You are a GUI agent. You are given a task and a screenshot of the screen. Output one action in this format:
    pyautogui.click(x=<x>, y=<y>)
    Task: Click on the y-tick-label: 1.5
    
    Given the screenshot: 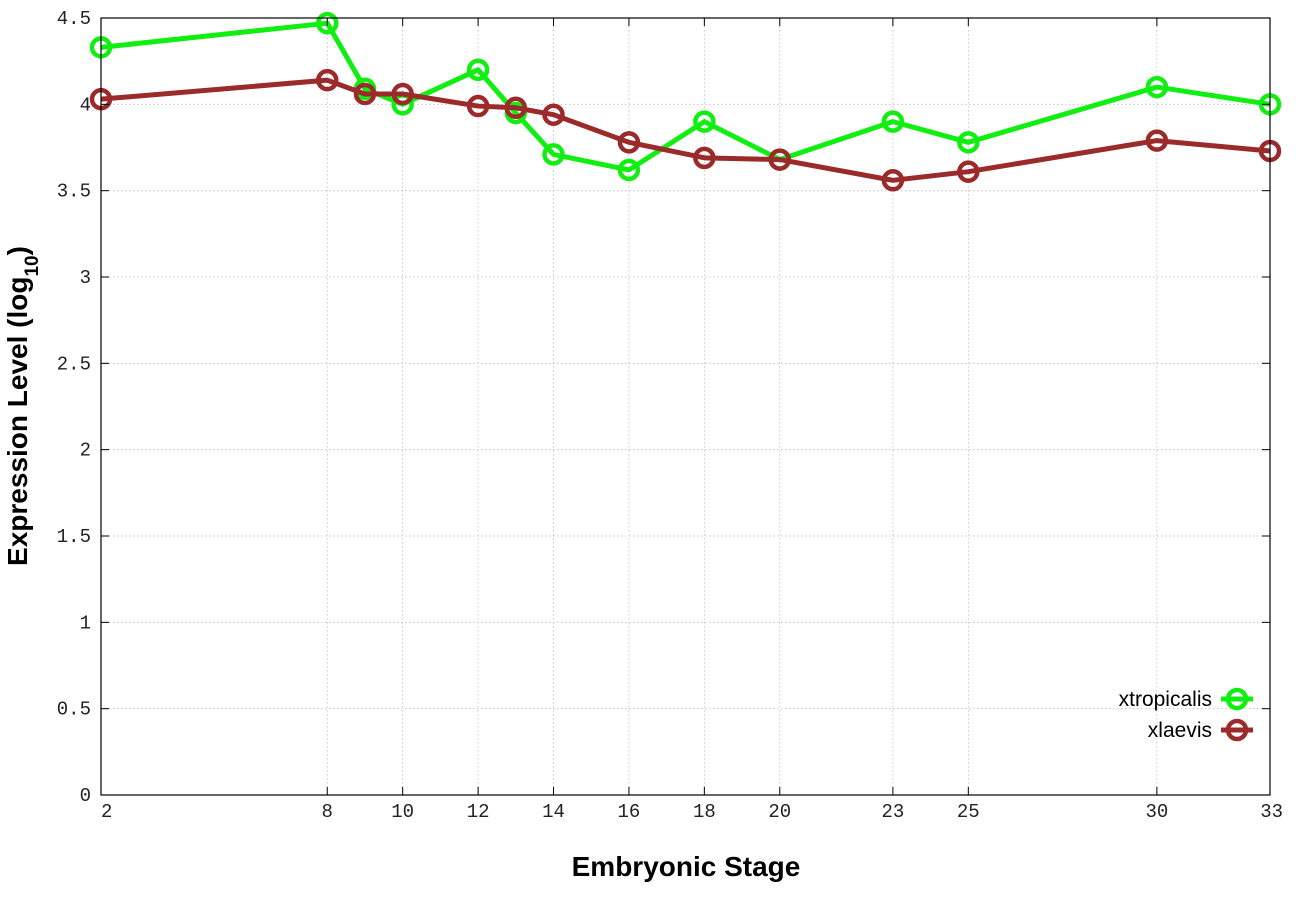 What is the action you would take?
    pyautogui.click(x=74, y=537)
    